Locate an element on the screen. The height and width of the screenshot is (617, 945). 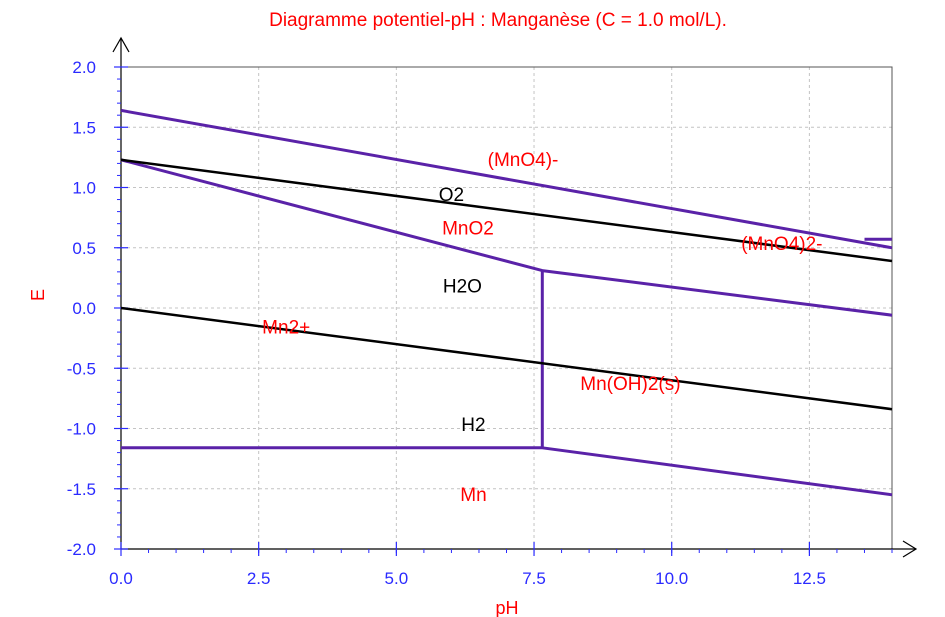
region-label: Mn(OH)2(s) is located at coordinates (630, 384).